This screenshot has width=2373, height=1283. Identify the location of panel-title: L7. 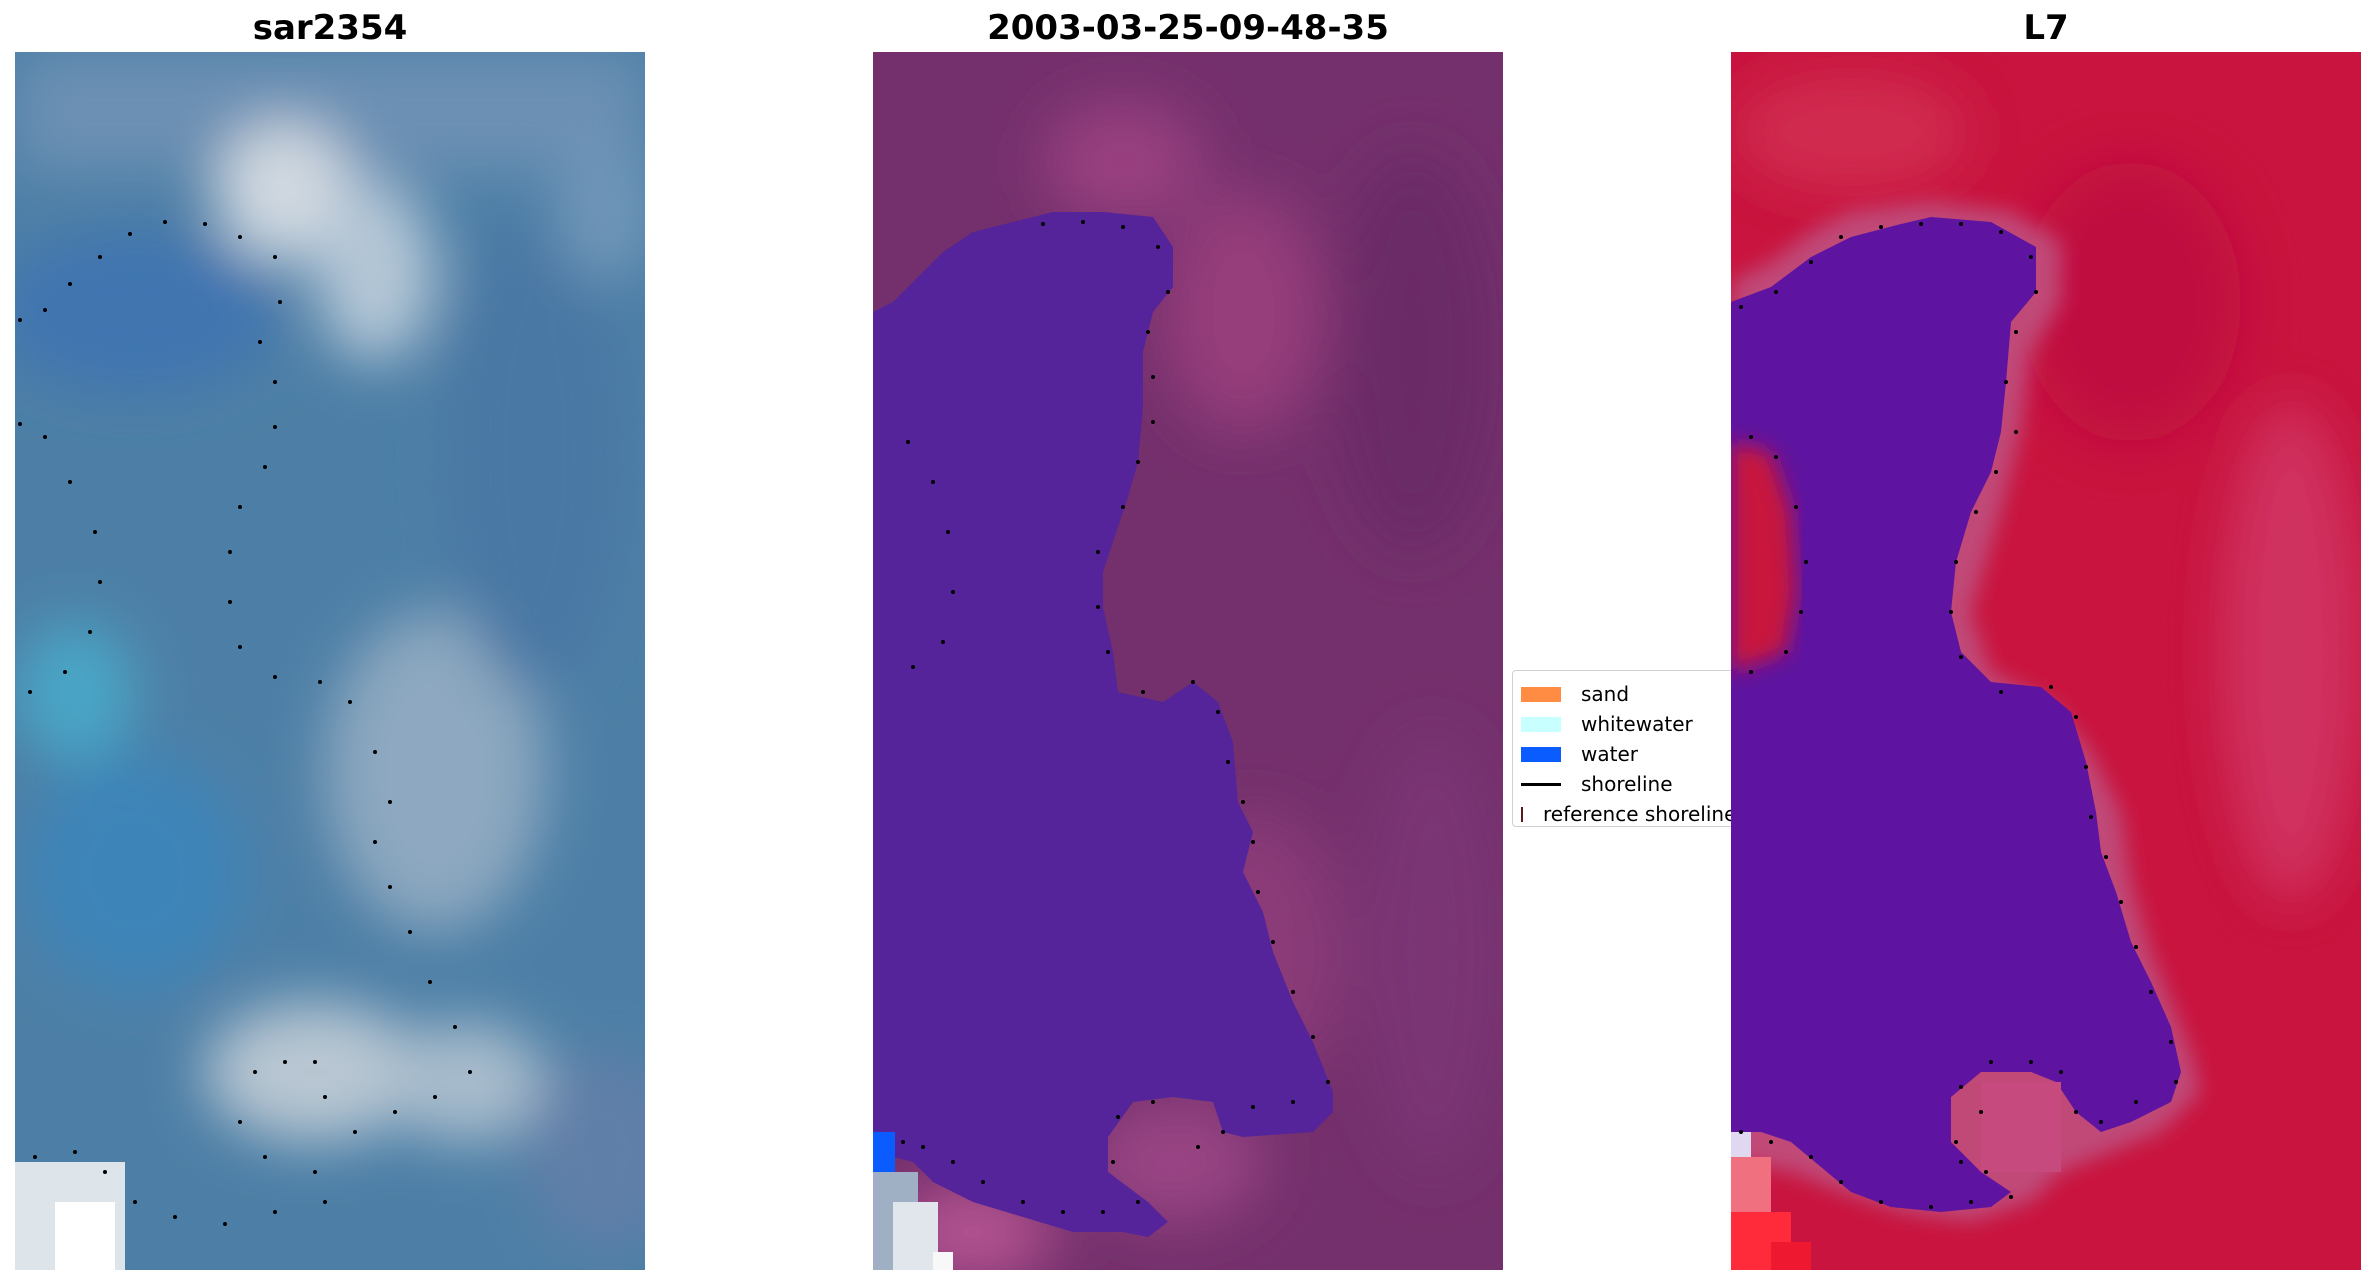
(2046, 28).